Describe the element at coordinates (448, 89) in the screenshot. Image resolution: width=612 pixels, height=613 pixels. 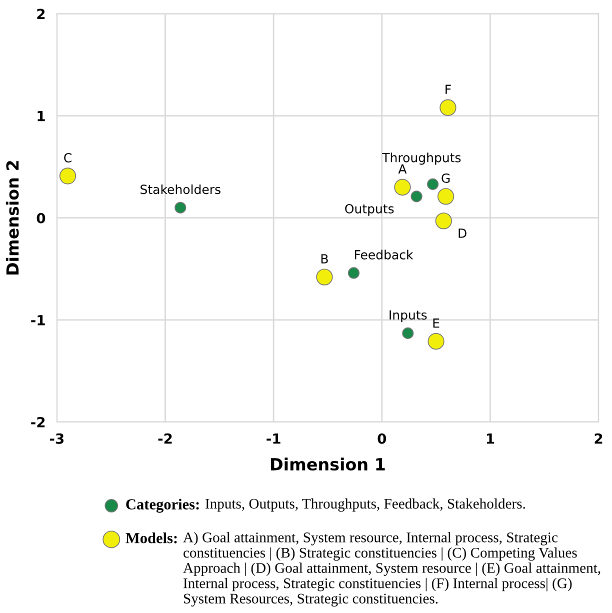
I see `annotation: F` at that location.